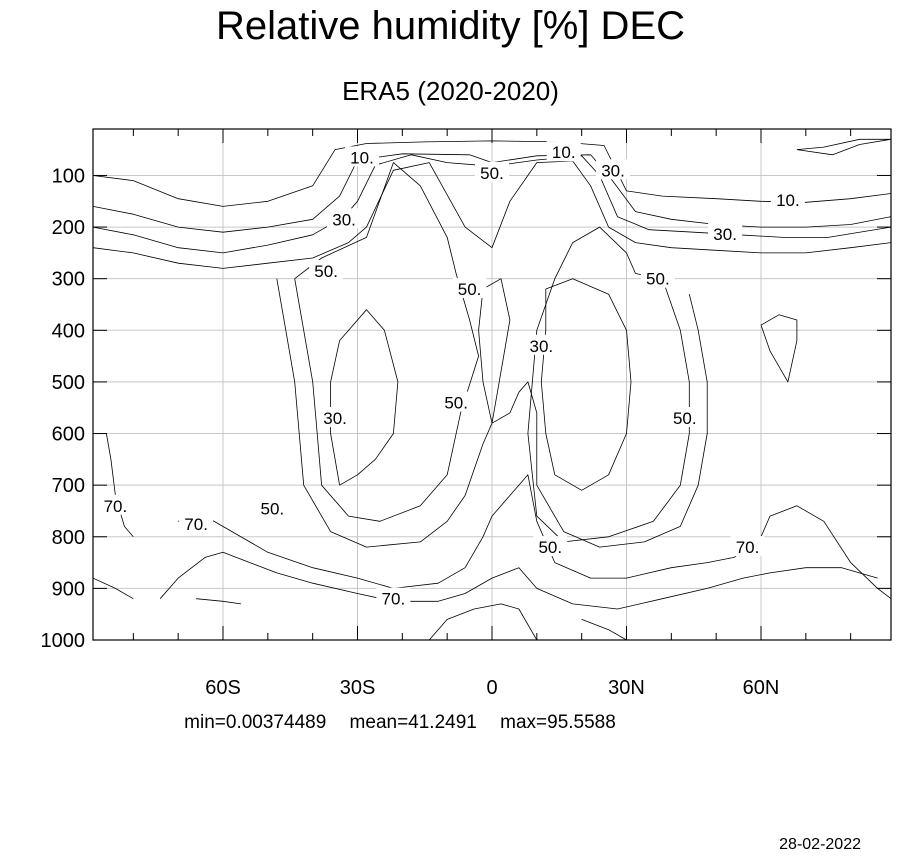 This screenshot has height=861, width=901. What do you see at coordinates (450, 91) in the screenshot?
I see `chart-subtitle: ERA5 (2020-2020)` at bounding box center [450, 91].